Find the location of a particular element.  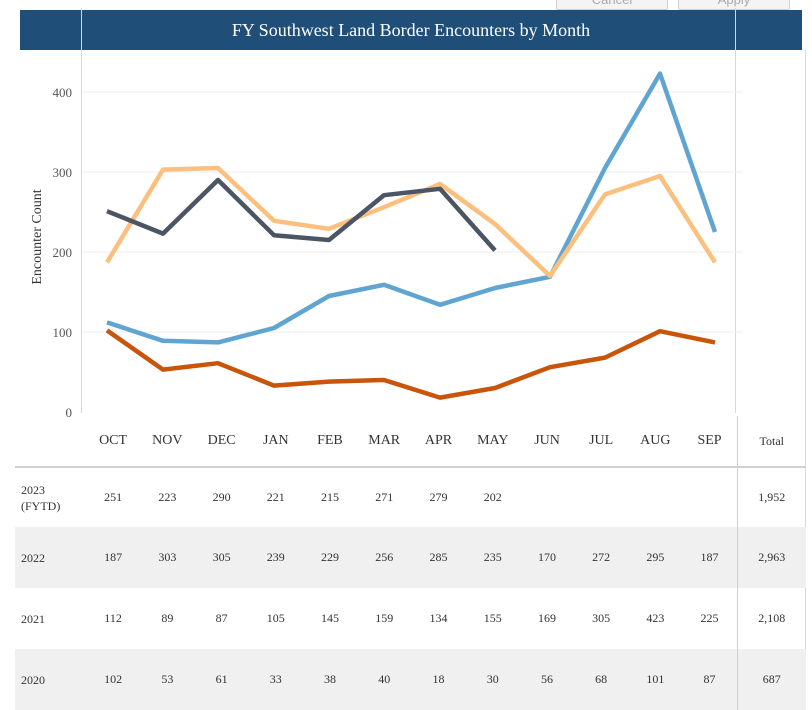

month-label: APR is located at coordinates (438, 440).